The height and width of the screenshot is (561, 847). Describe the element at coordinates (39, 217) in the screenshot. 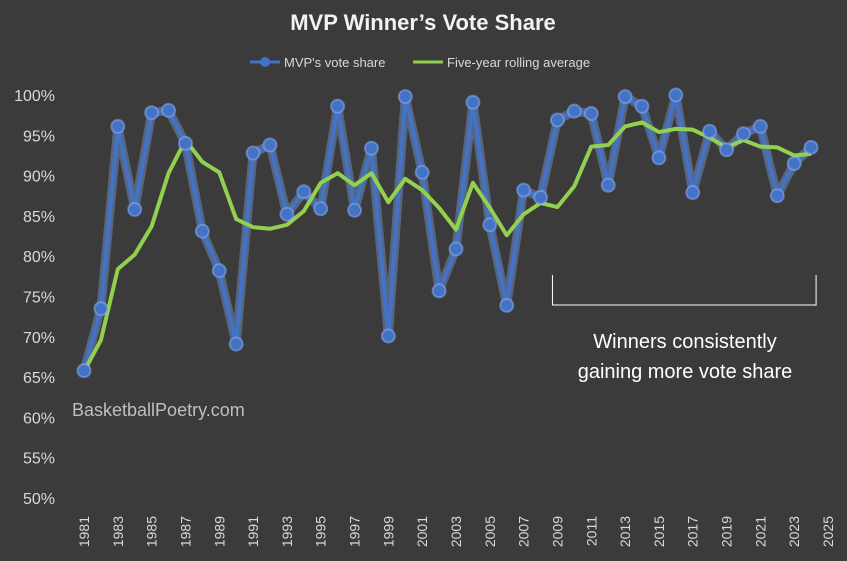

I see `y-tick-label: 85%` at that location.